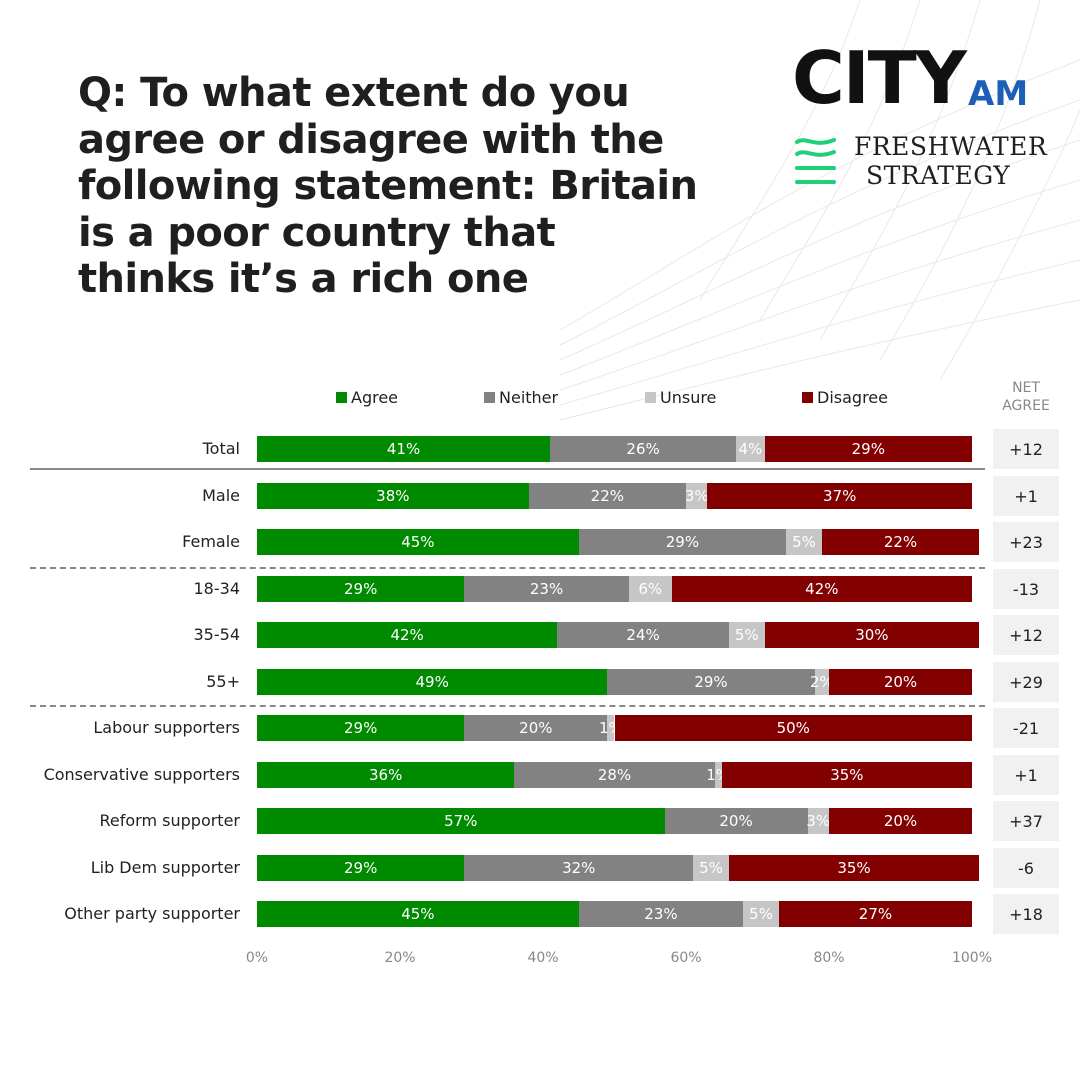  I want to click on legend-label-unsure: Unsure, so click(688, 397).